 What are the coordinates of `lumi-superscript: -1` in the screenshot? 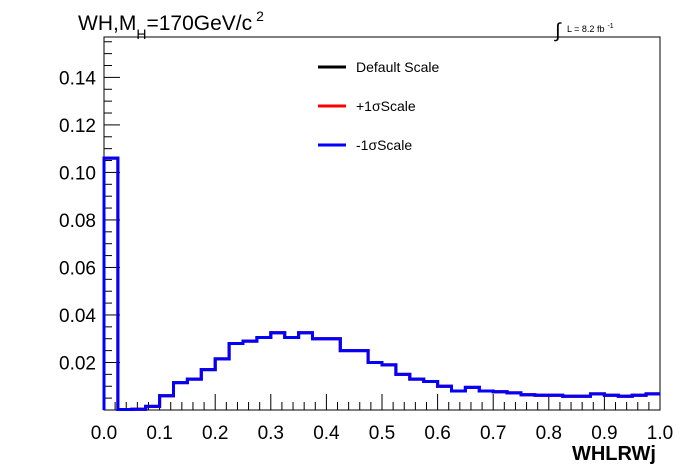 It's located at (610, 26).